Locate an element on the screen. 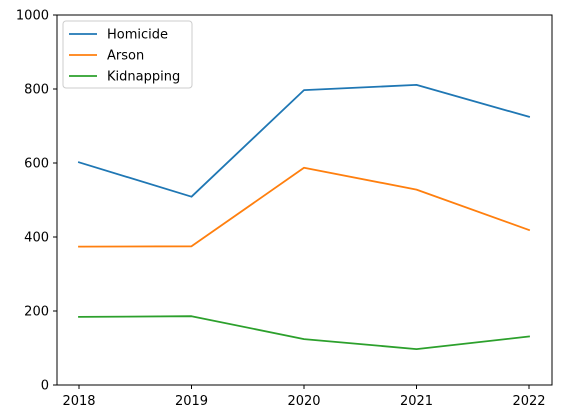 Image resolution: width=561 pixels, height=418 pixels. y-tick-label: 600 is located at coordinates (36, 164).